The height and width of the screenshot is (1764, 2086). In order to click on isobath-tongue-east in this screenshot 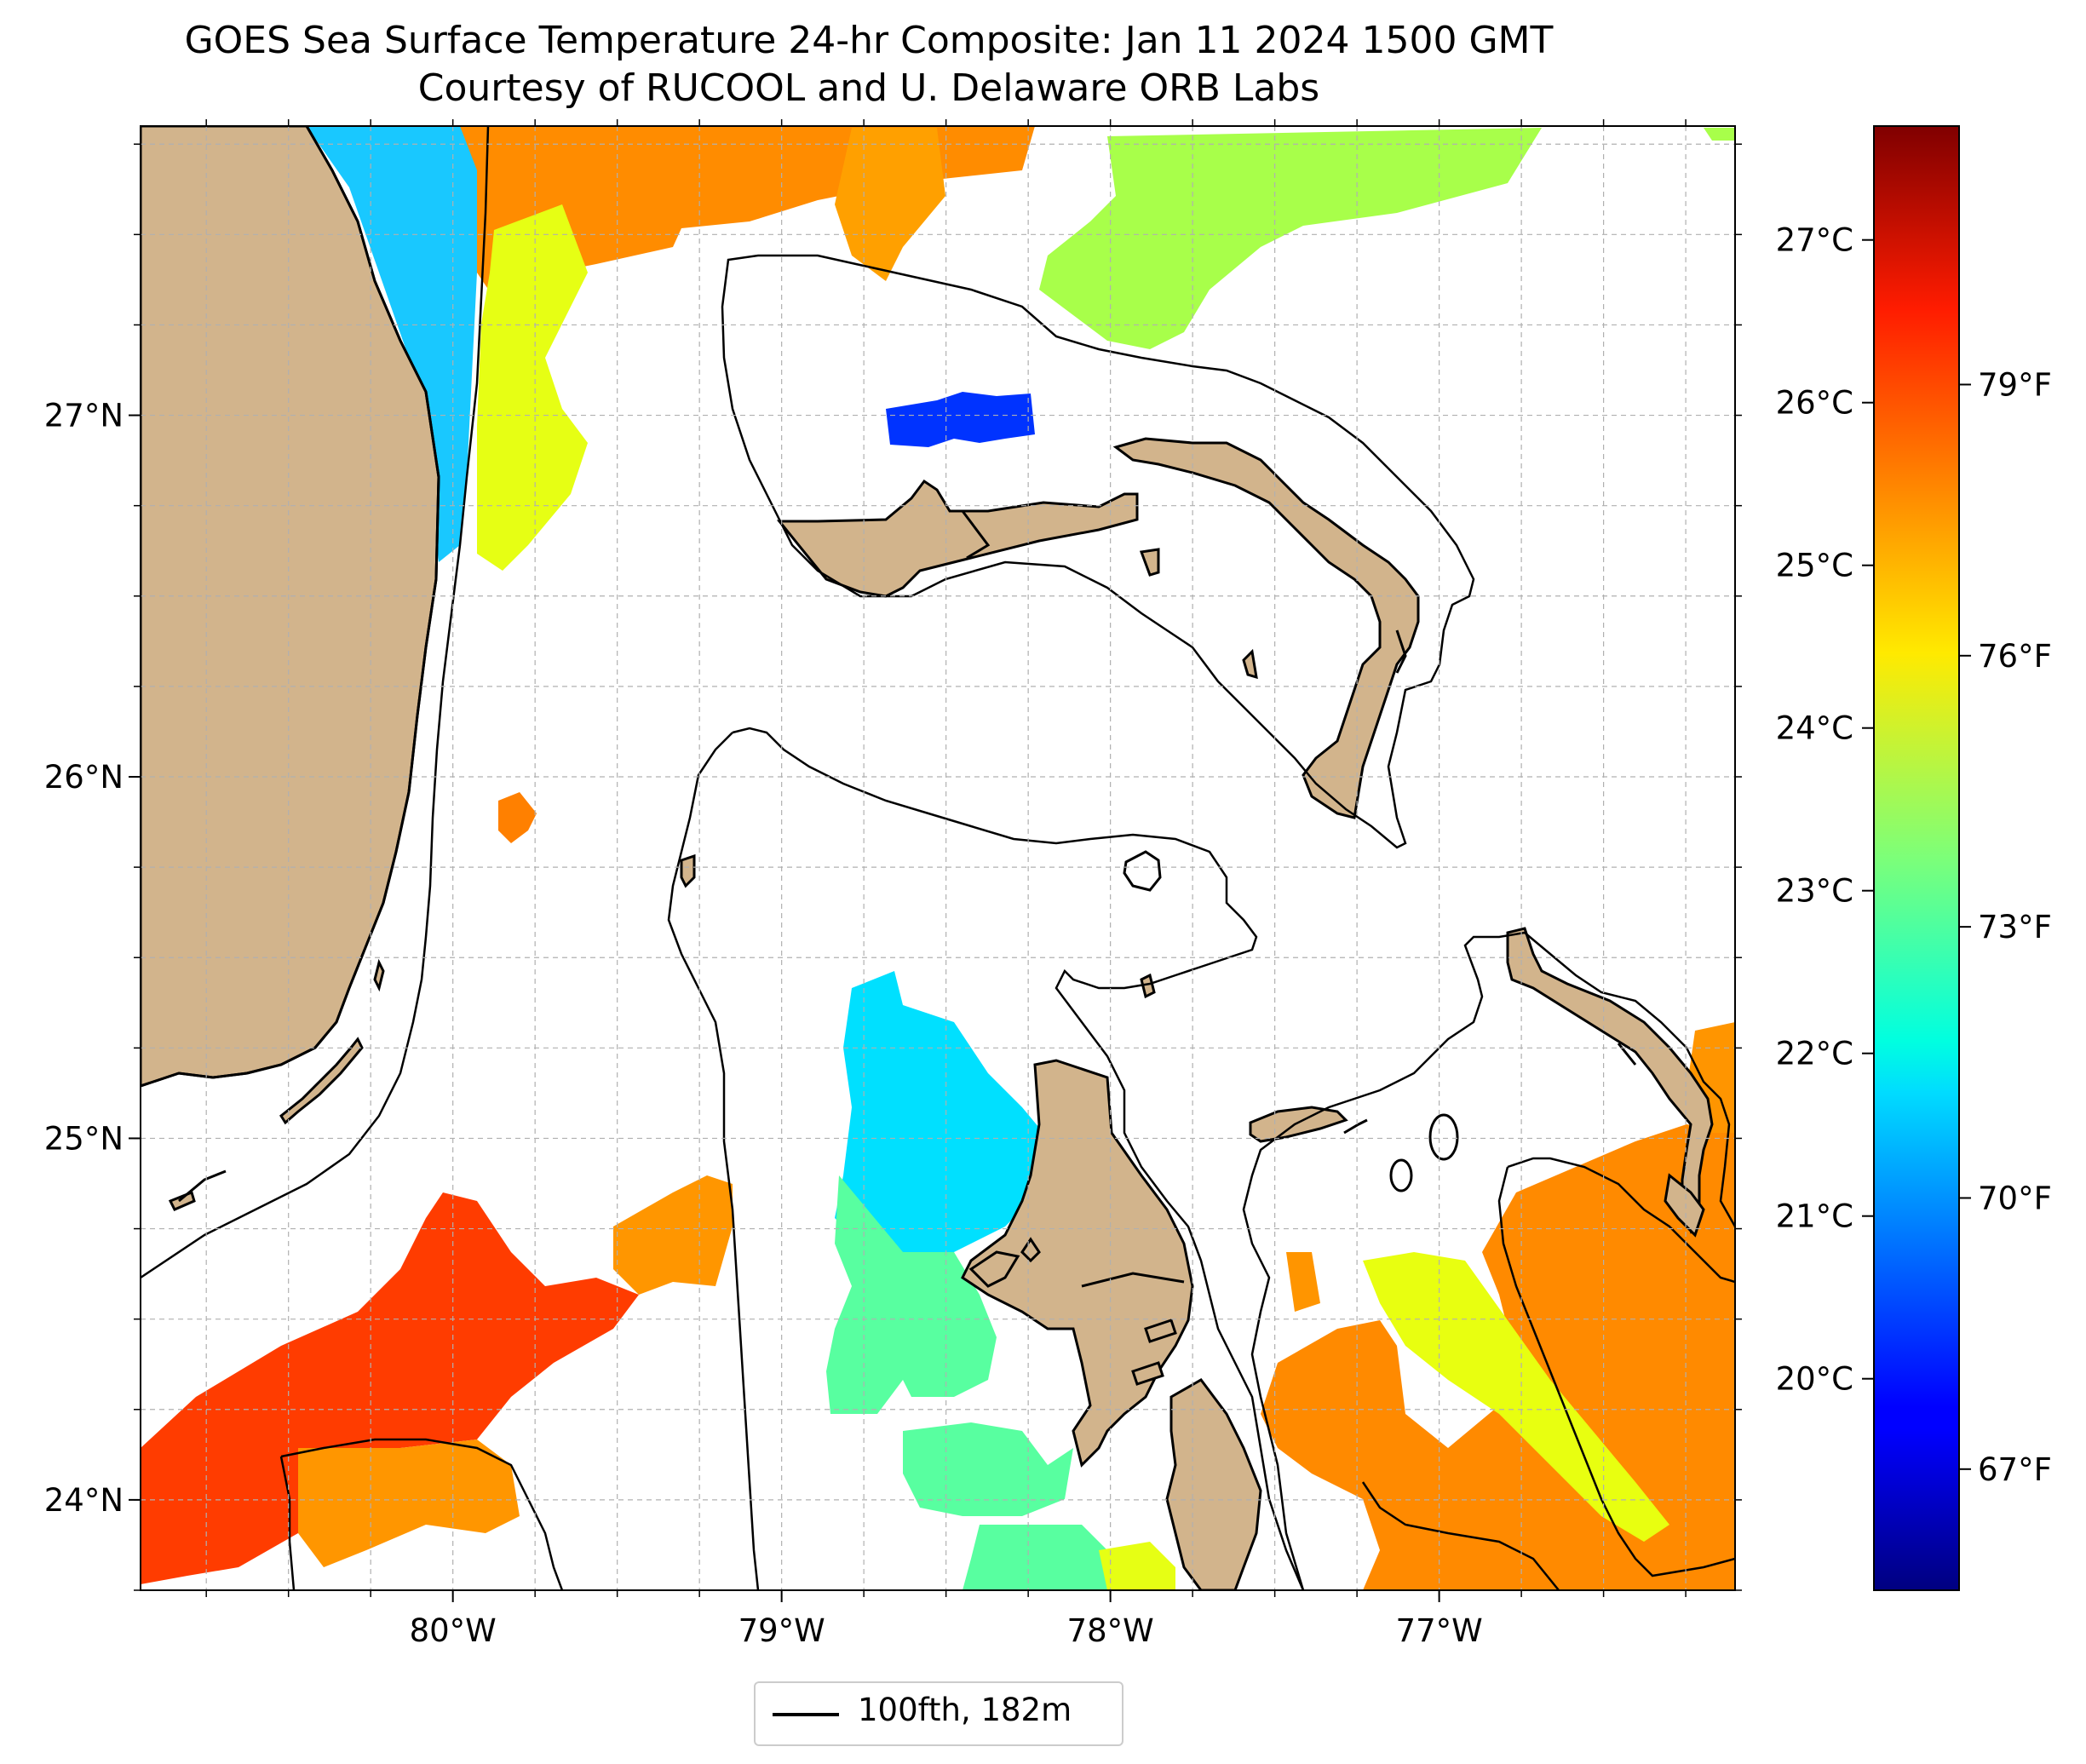, I will do `click(1488, 1260)`.